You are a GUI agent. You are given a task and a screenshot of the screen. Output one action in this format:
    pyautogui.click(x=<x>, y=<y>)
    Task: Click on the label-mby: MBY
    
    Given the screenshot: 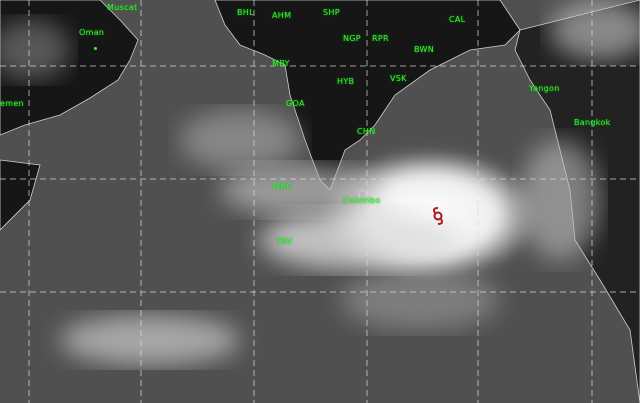 What is the action you would take?
    pyautogui.click(x=281, y=63)
    